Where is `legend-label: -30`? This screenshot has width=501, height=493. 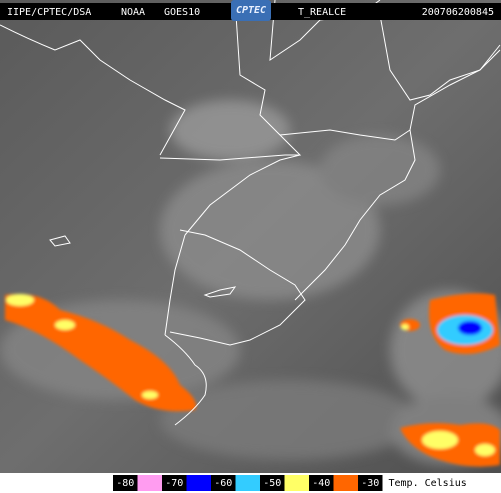 legend-label: -30 is located at coordinates (370, 483).